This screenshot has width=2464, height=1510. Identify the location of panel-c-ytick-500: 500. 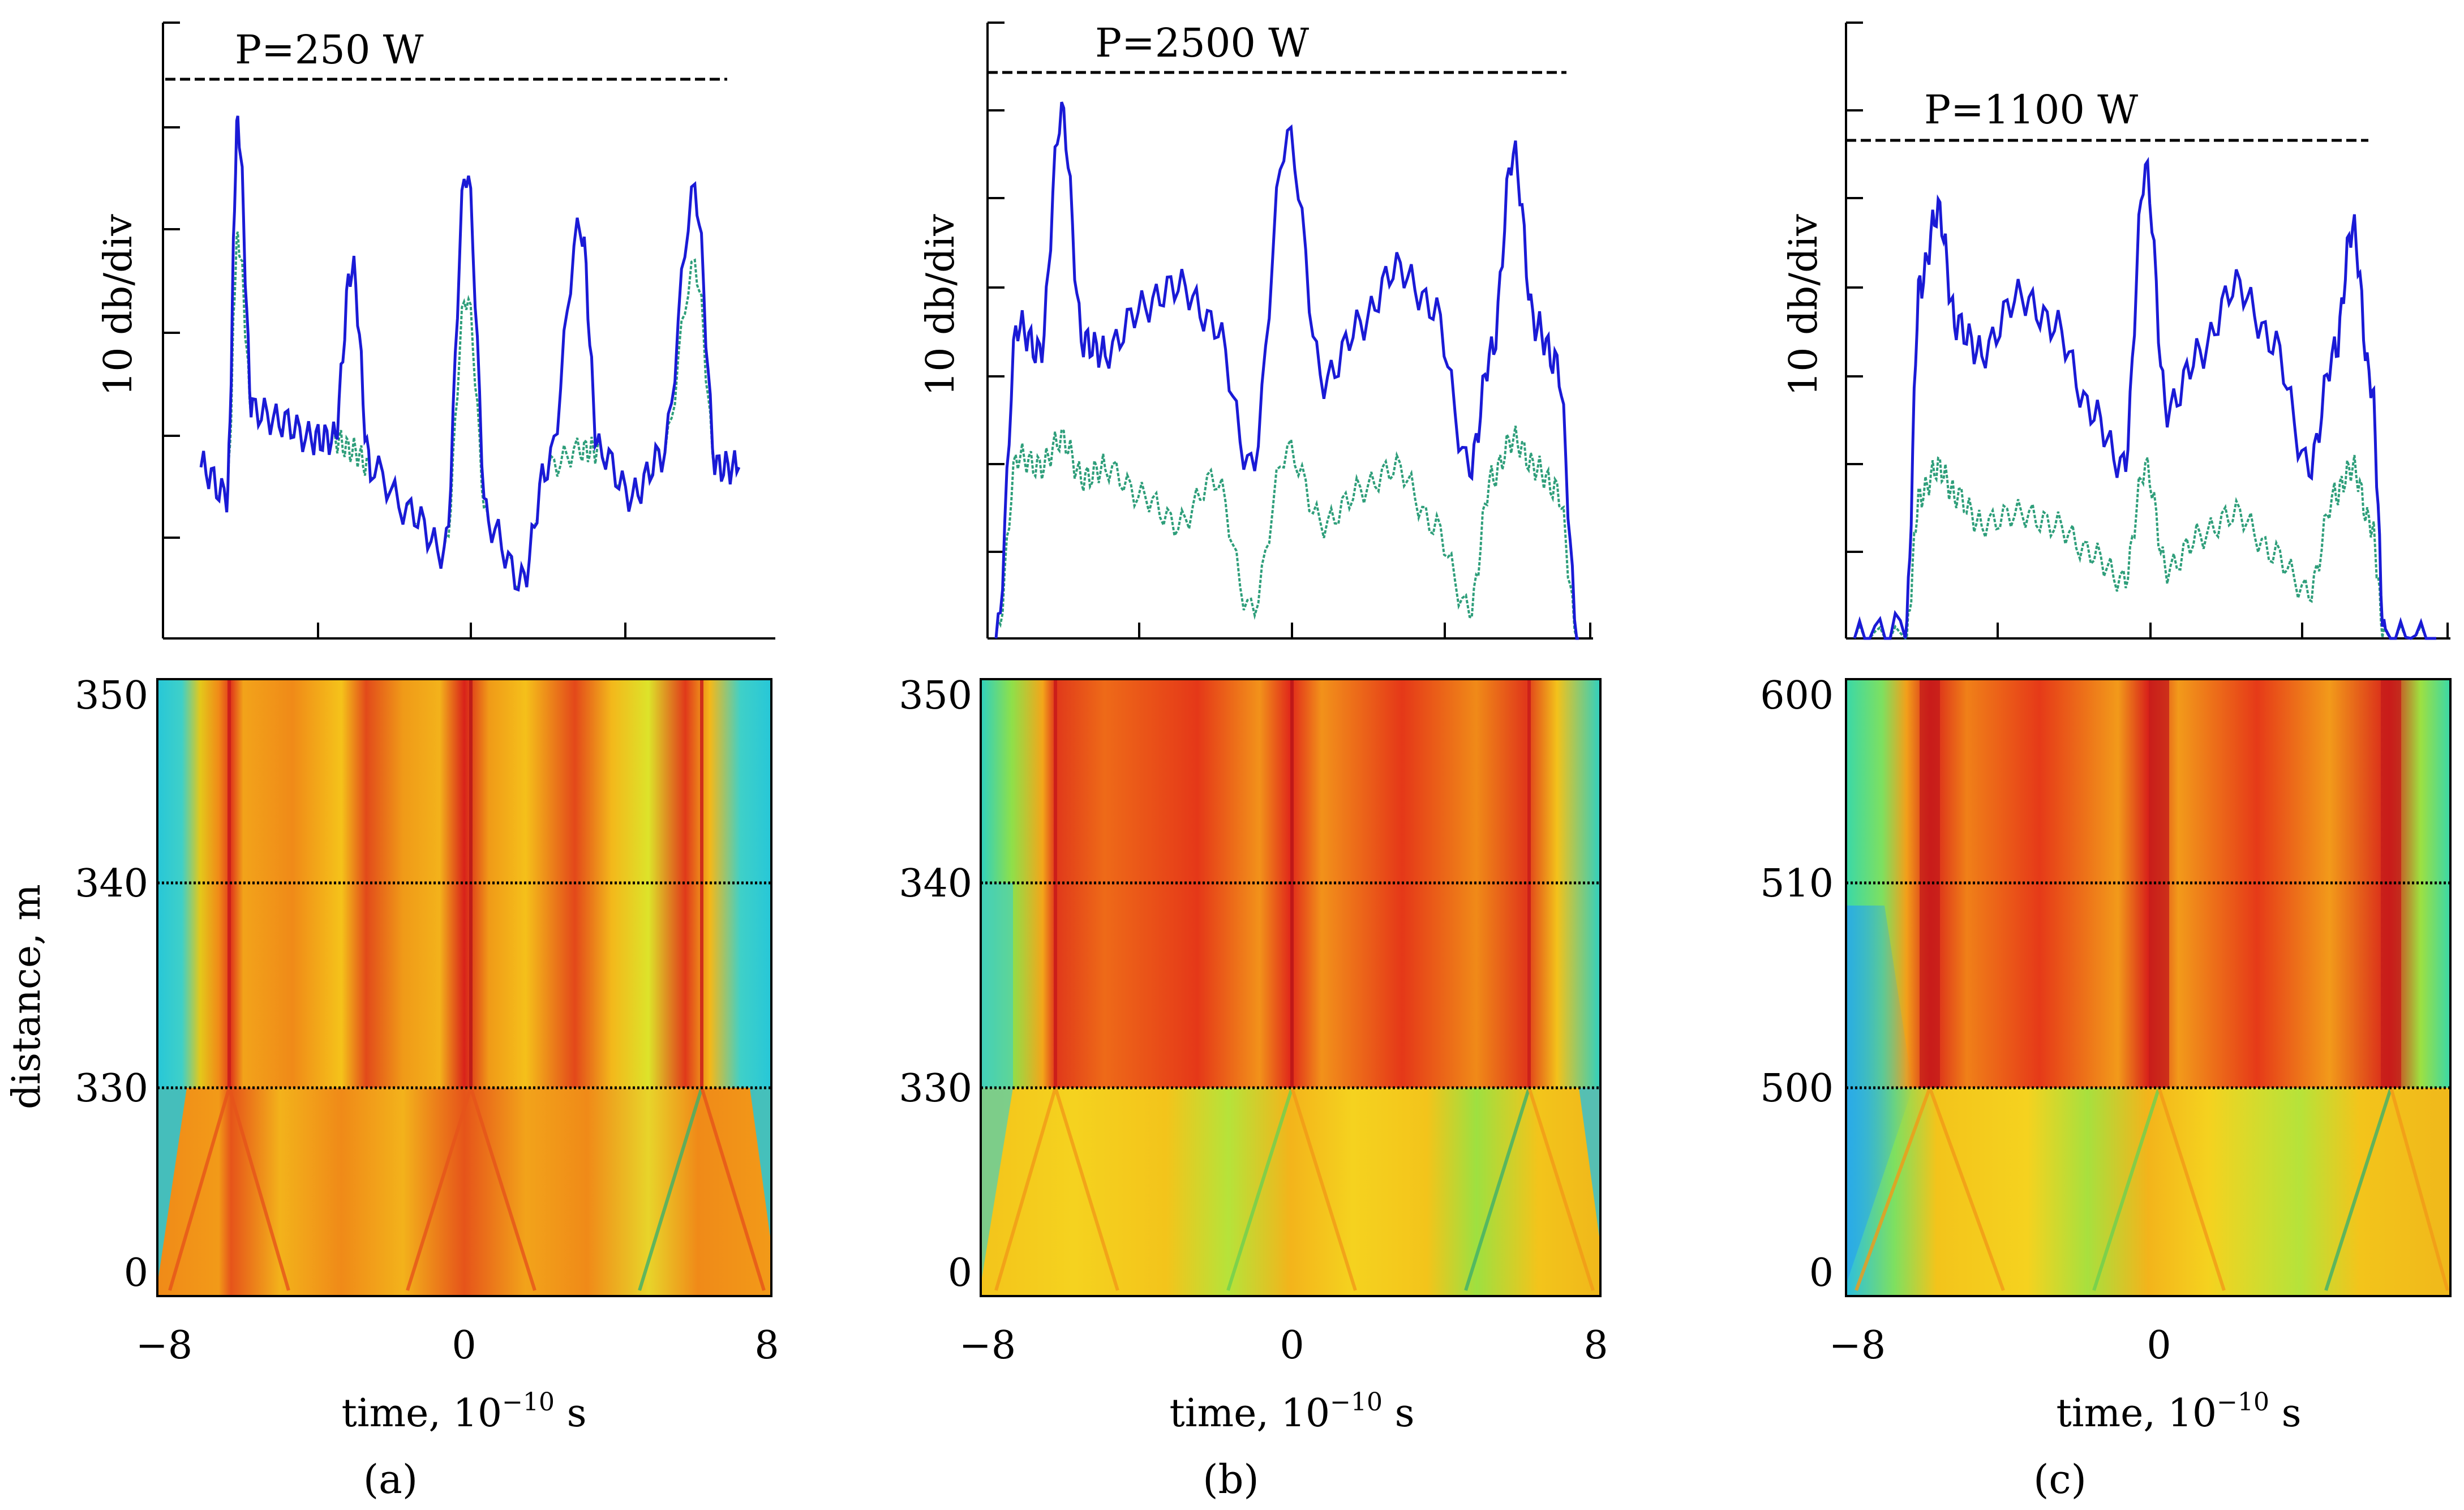
(1797, 1088).